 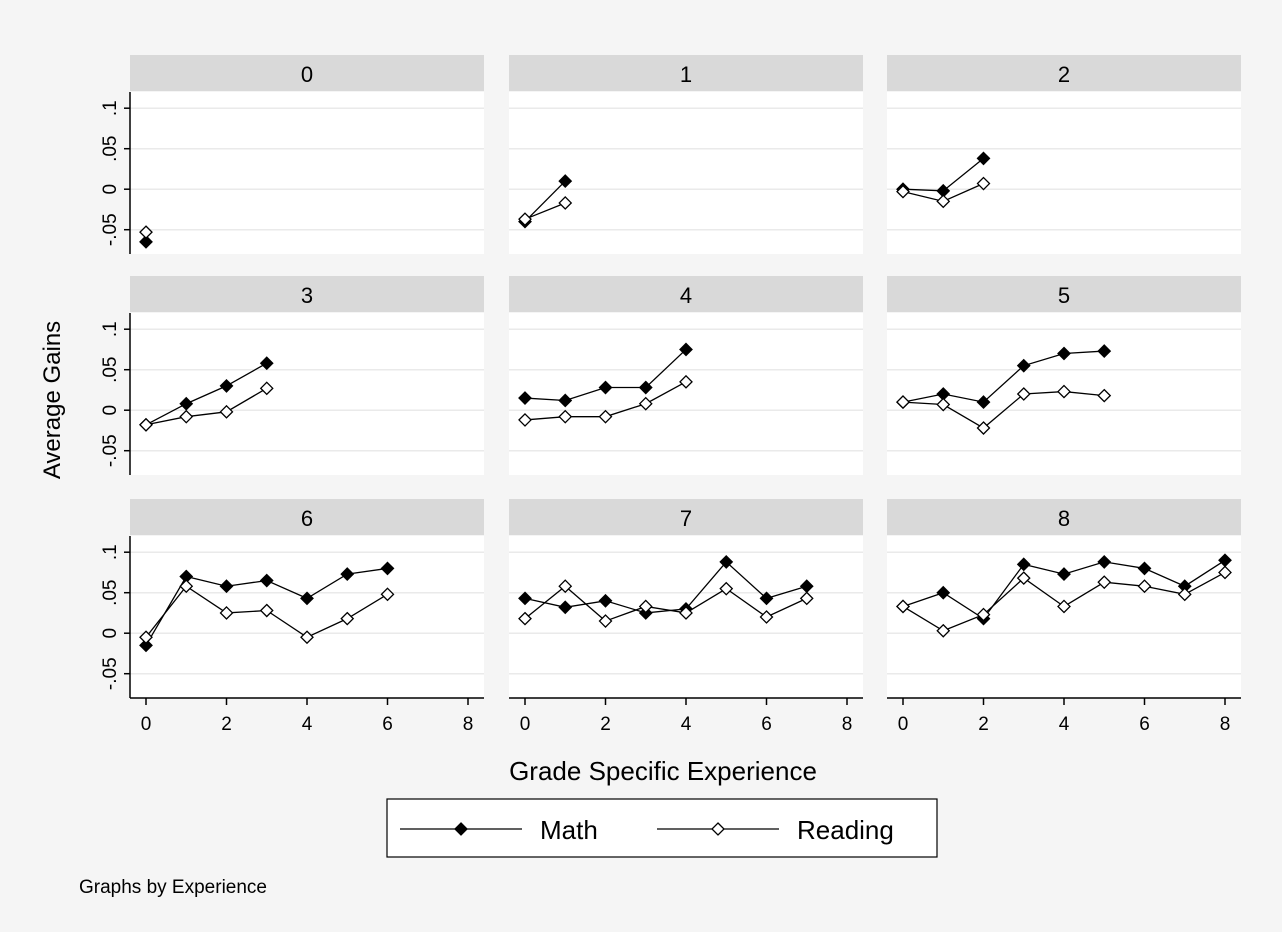 I want to click on panel-8: 8 0 2 4 6 8, so click(x=1064, y=617).